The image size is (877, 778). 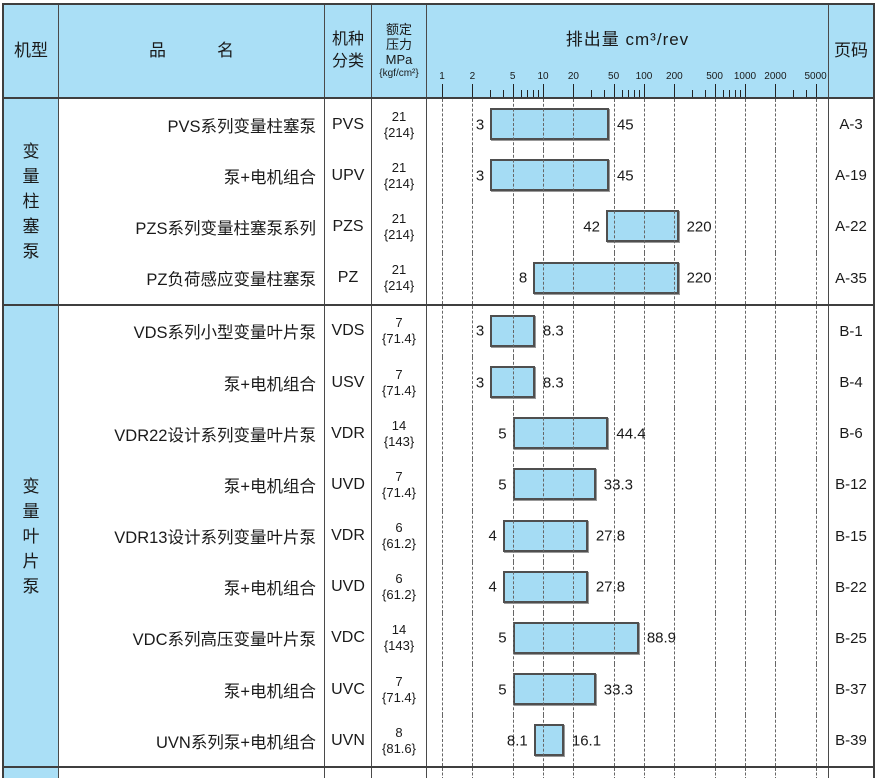 I want to click on rated-pressure-unit: MPa, so click(x=399, y=59).